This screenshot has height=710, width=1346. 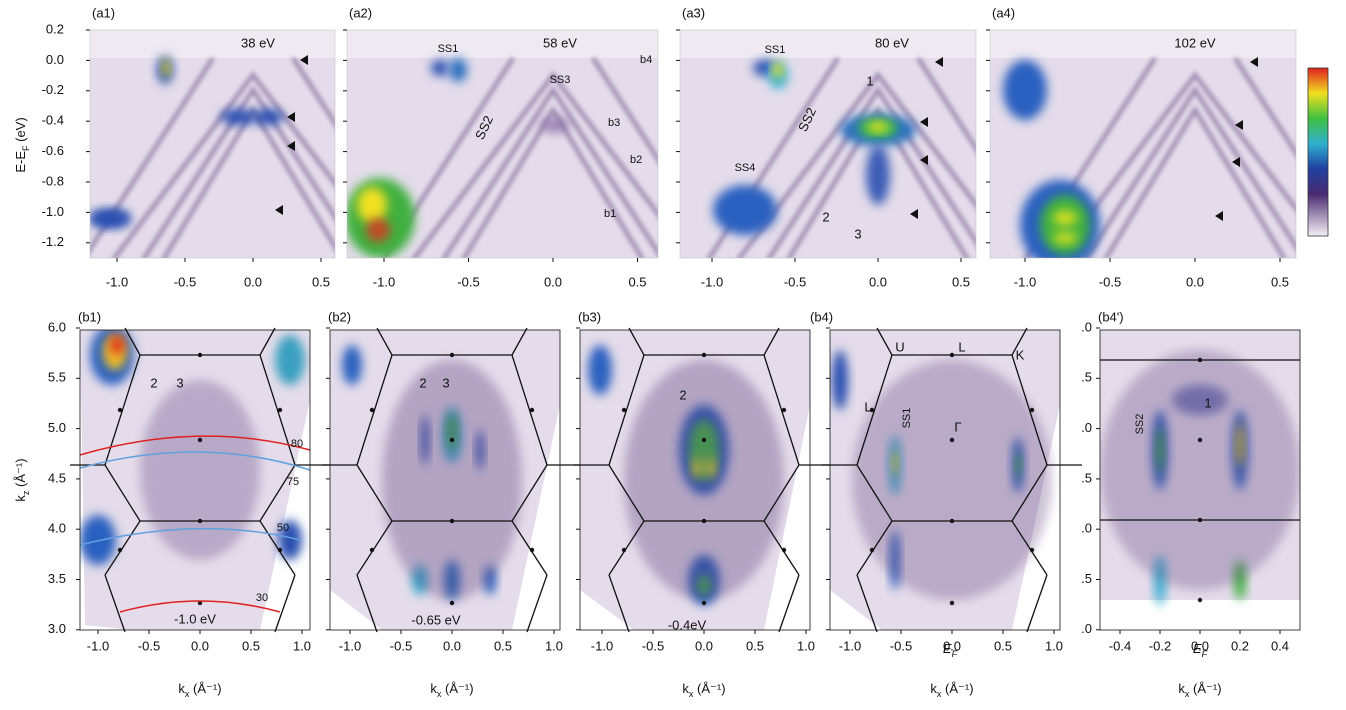 What do you see at coordinates (53, 211) in the screenshot?
I see `y-tick-label: -1.0` at bounding box center [53, 211].